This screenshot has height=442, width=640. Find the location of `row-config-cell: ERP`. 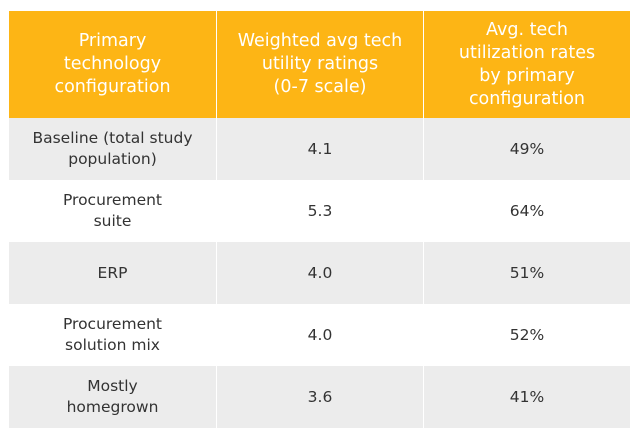

row-config-cell: ERP is located at coordinates (112, 273).